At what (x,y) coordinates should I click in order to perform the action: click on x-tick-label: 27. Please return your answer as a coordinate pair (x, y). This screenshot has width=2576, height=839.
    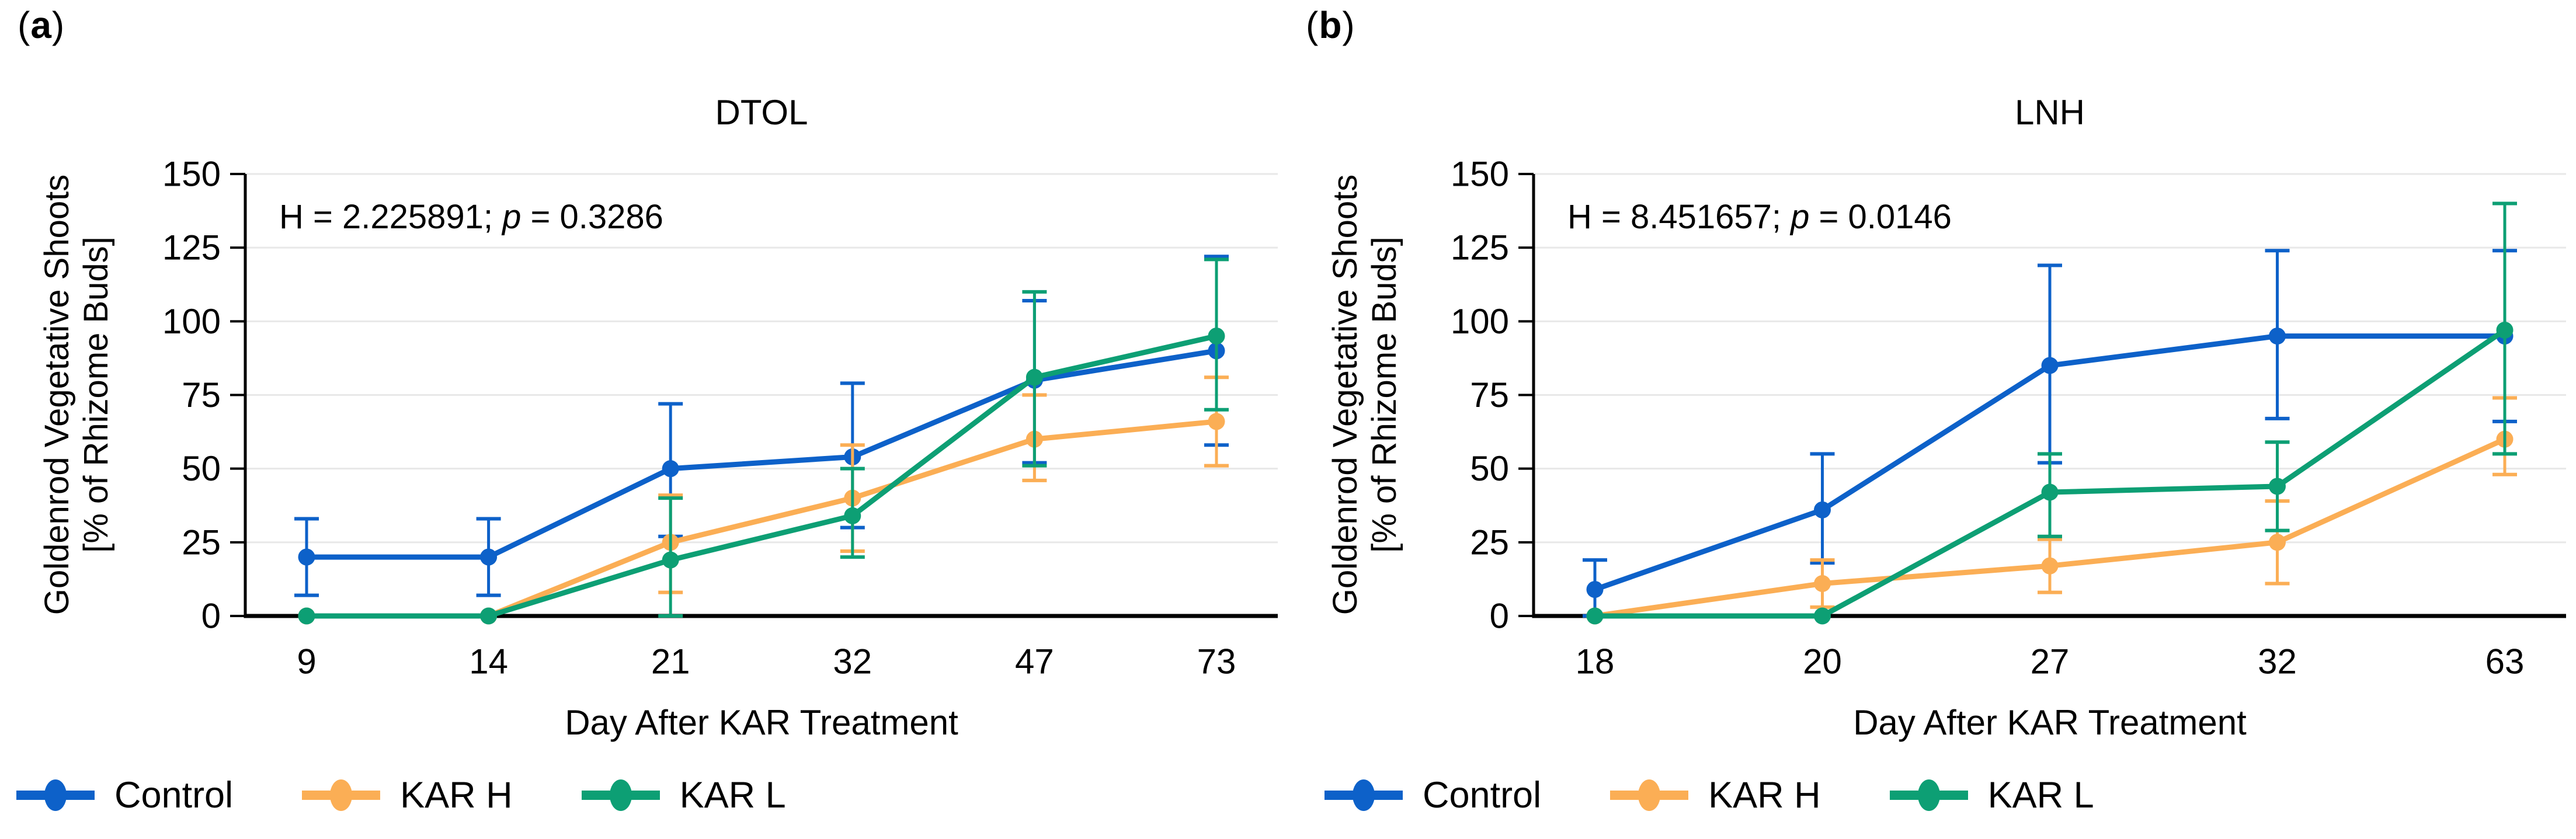
    Looking at the image, I should click on (2050, 661).